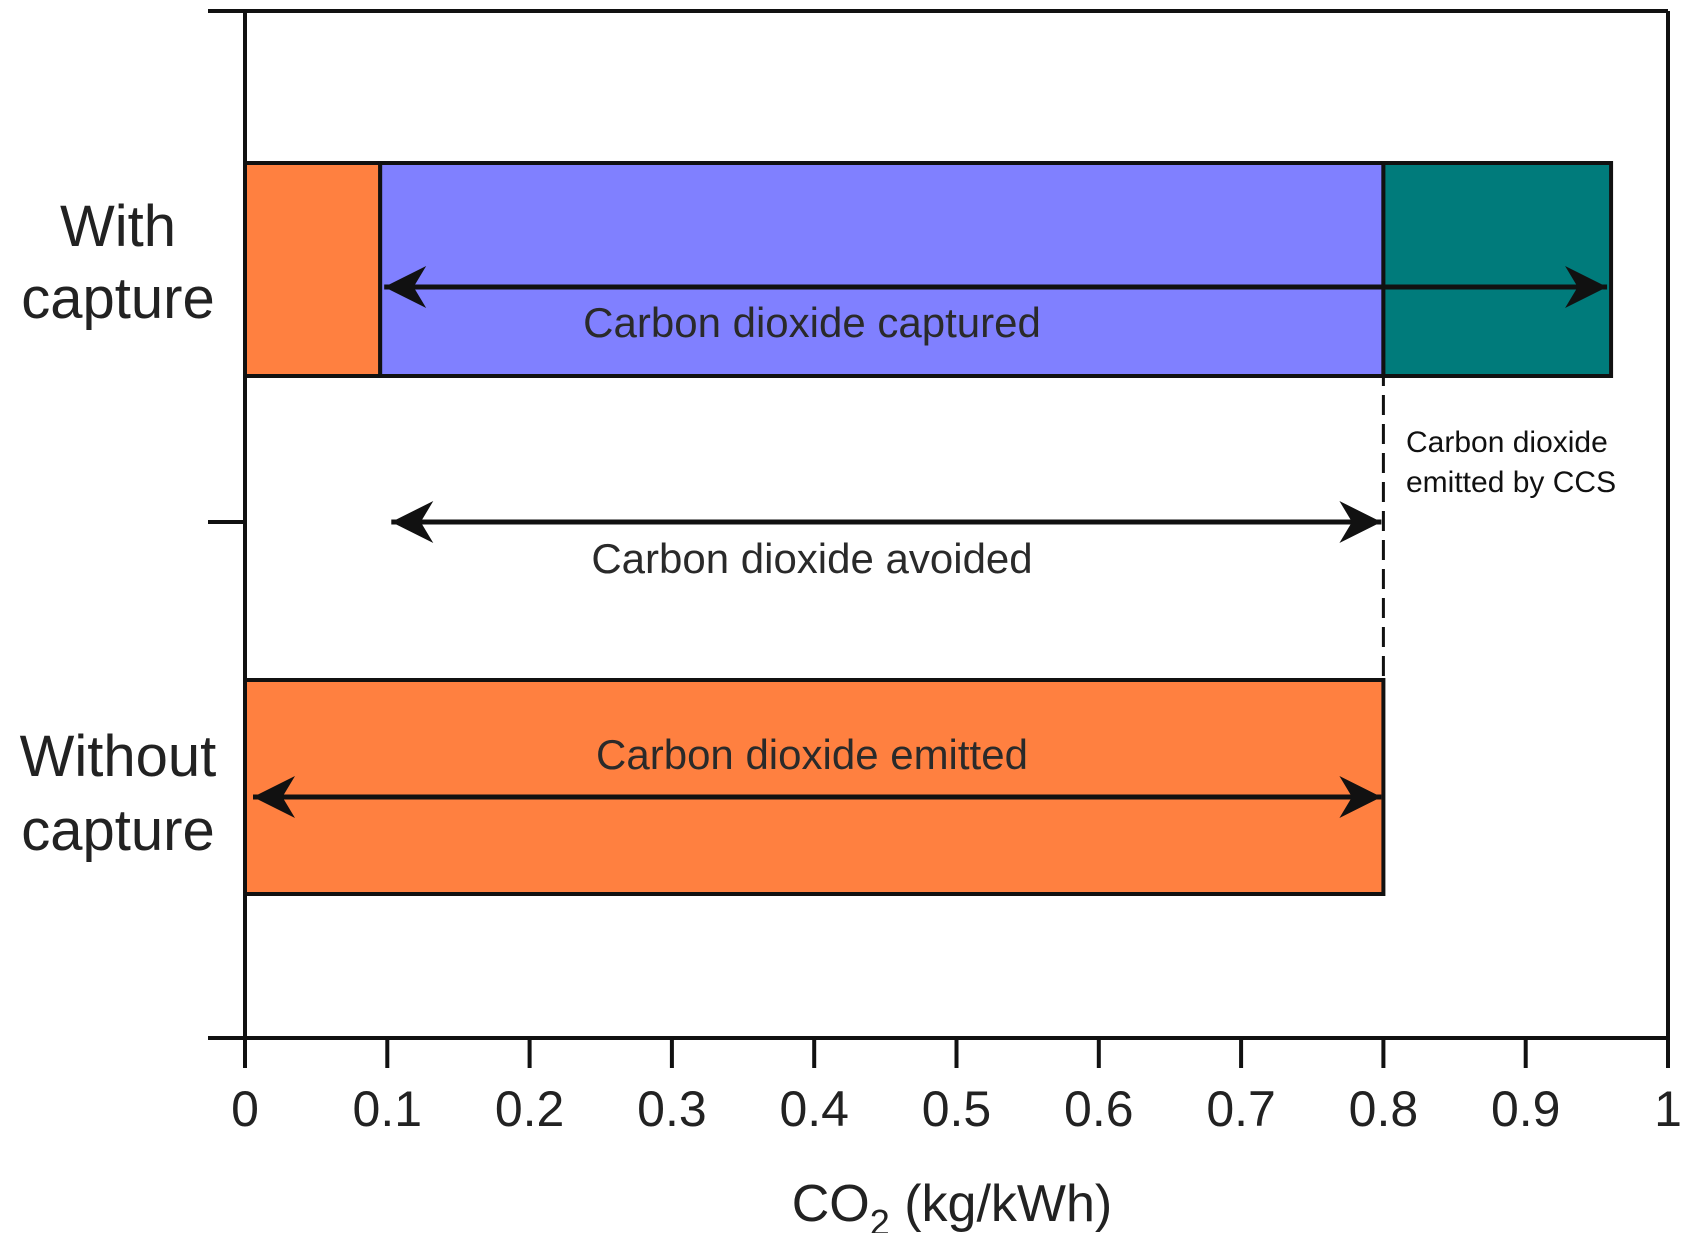 Image resolution: width=1682 pixels, height=1233 pixels. I want to click on ccs-annotation-line1: Carbon dioxide, so click(1507, 442).